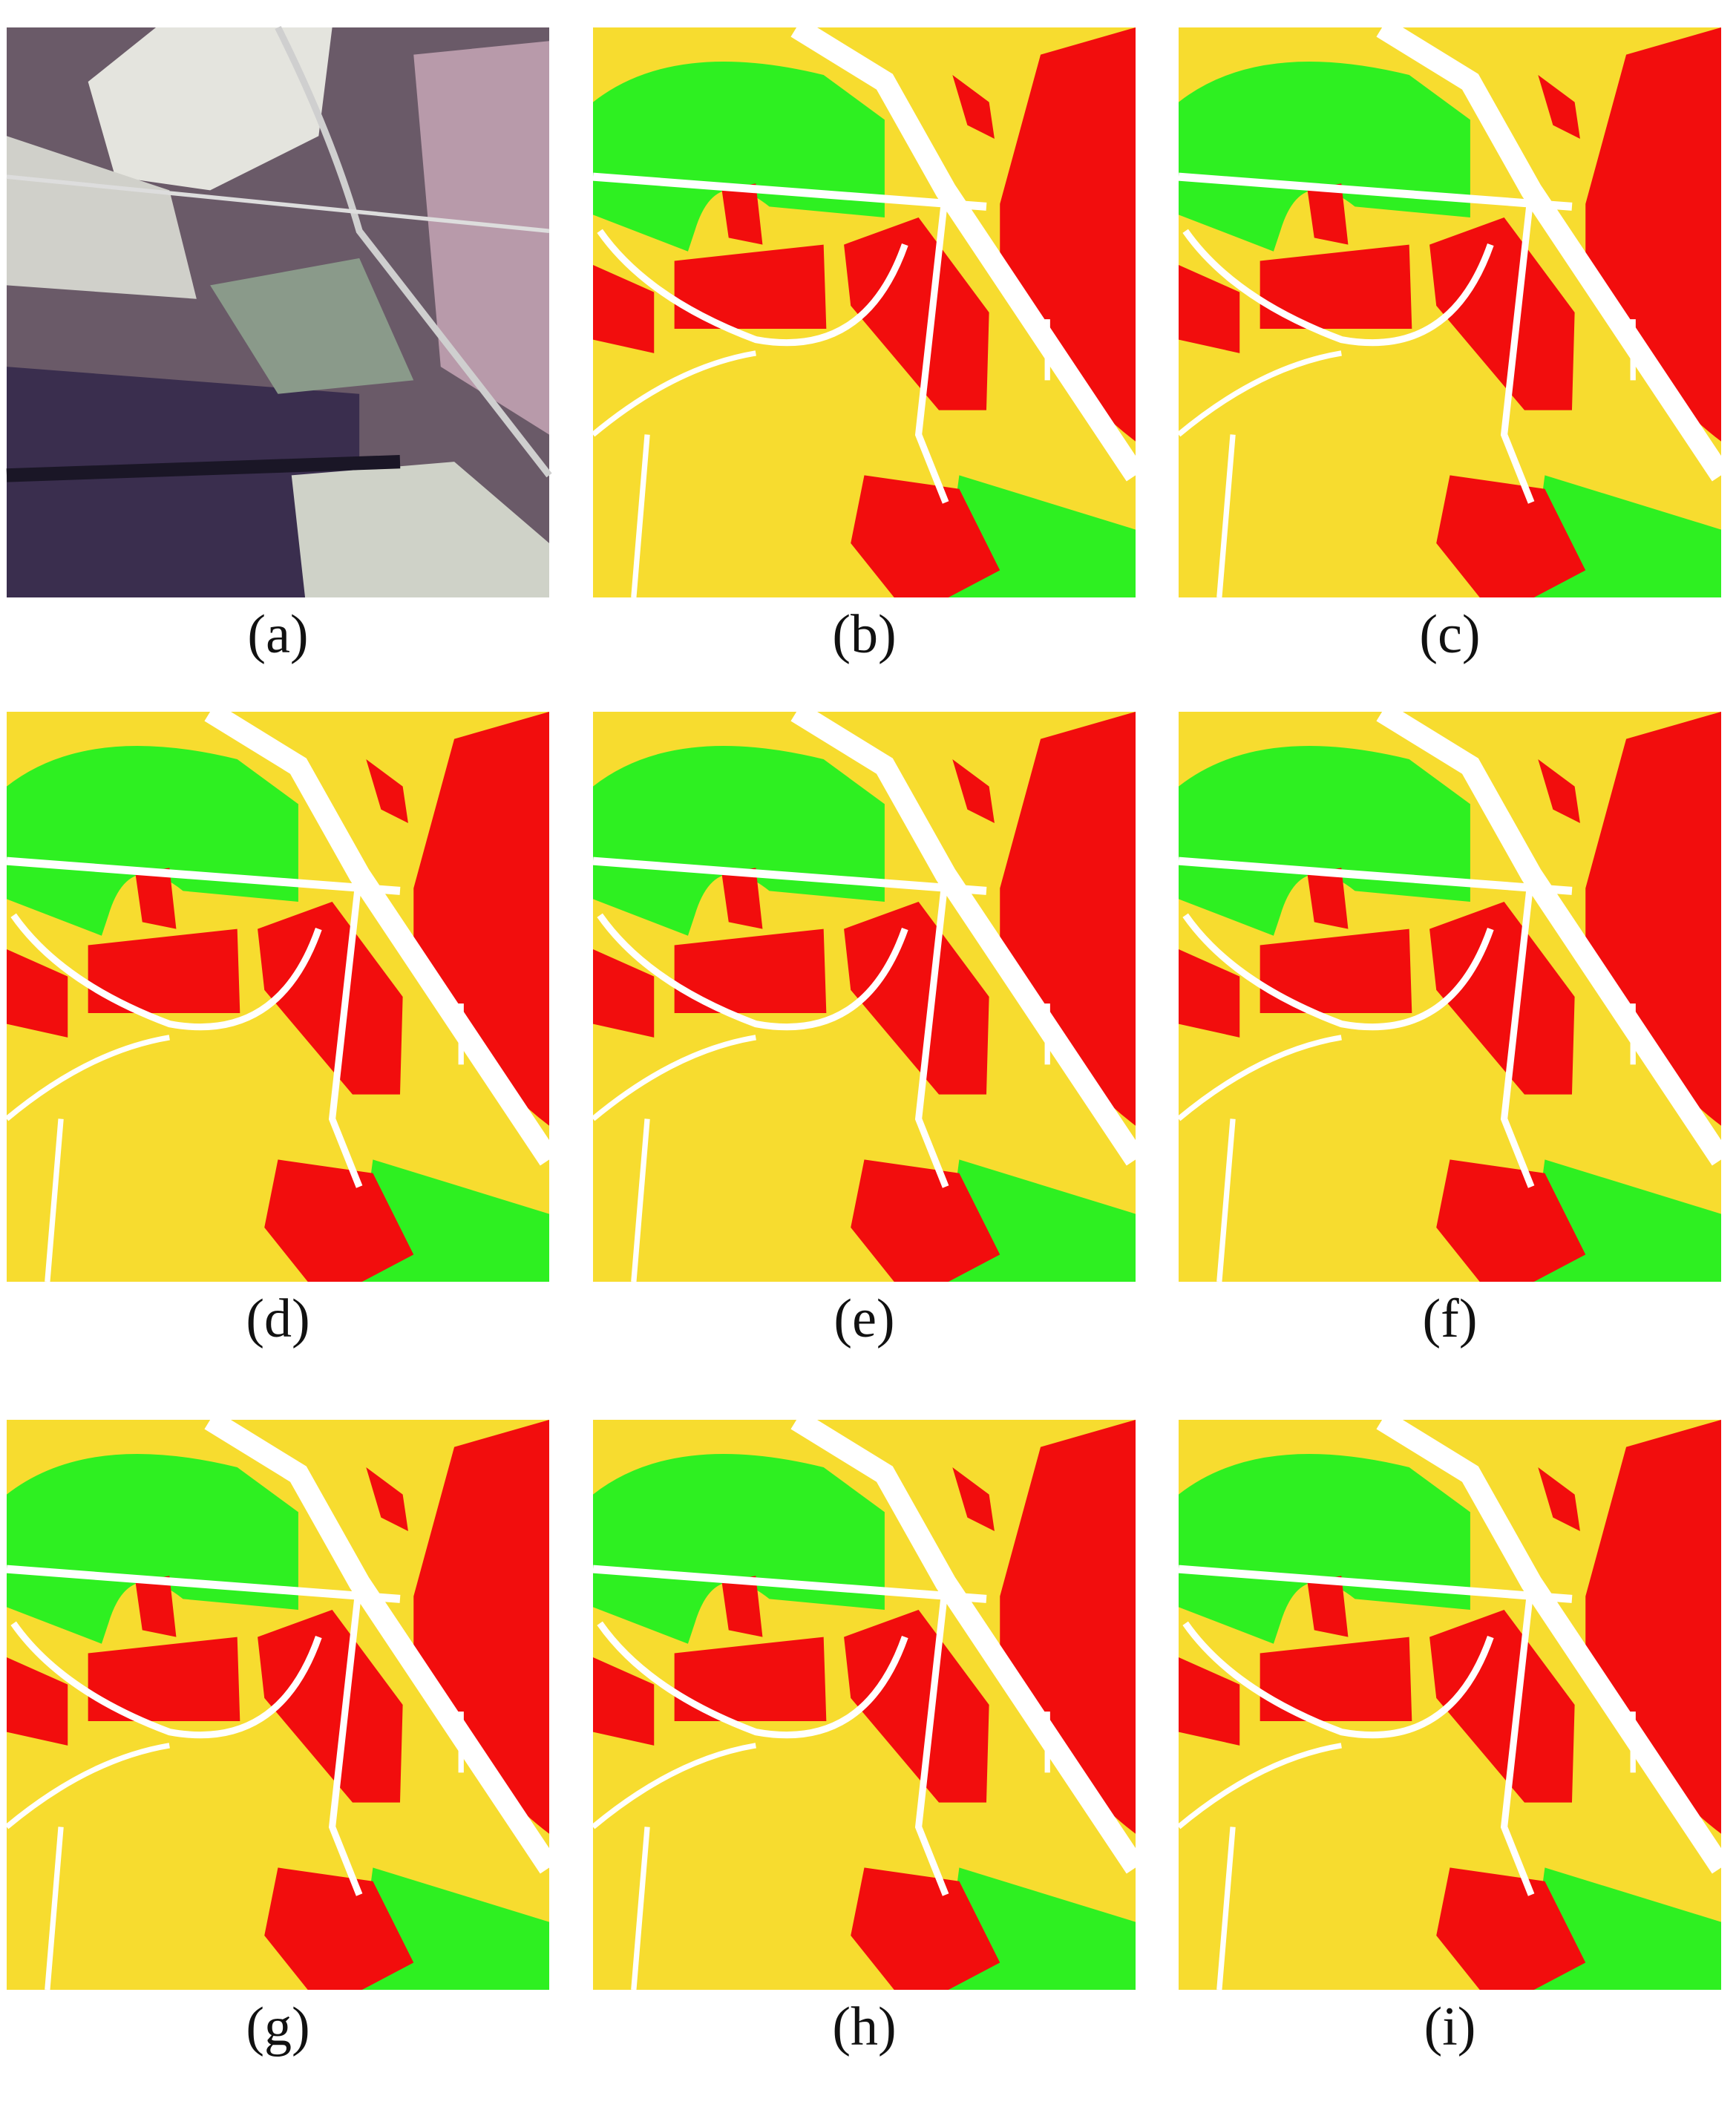  What do you see at coordinates (1449, 635) in the screenshot?
I see `panel-label: (c)` at bounding box center [1449, 635].